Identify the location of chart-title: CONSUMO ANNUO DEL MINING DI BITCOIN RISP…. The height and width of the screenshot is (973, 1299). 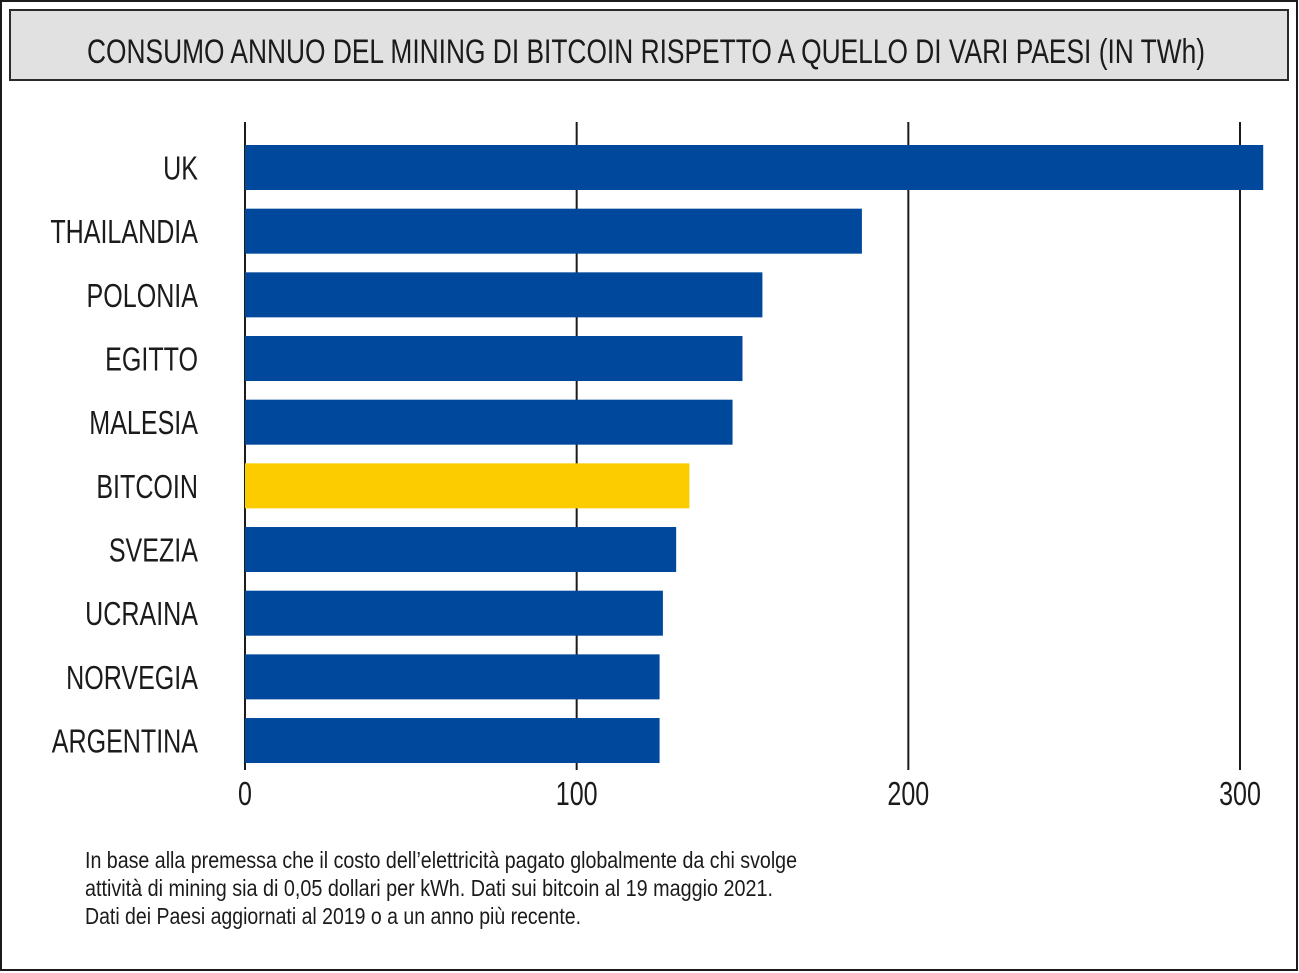
(646, 52).